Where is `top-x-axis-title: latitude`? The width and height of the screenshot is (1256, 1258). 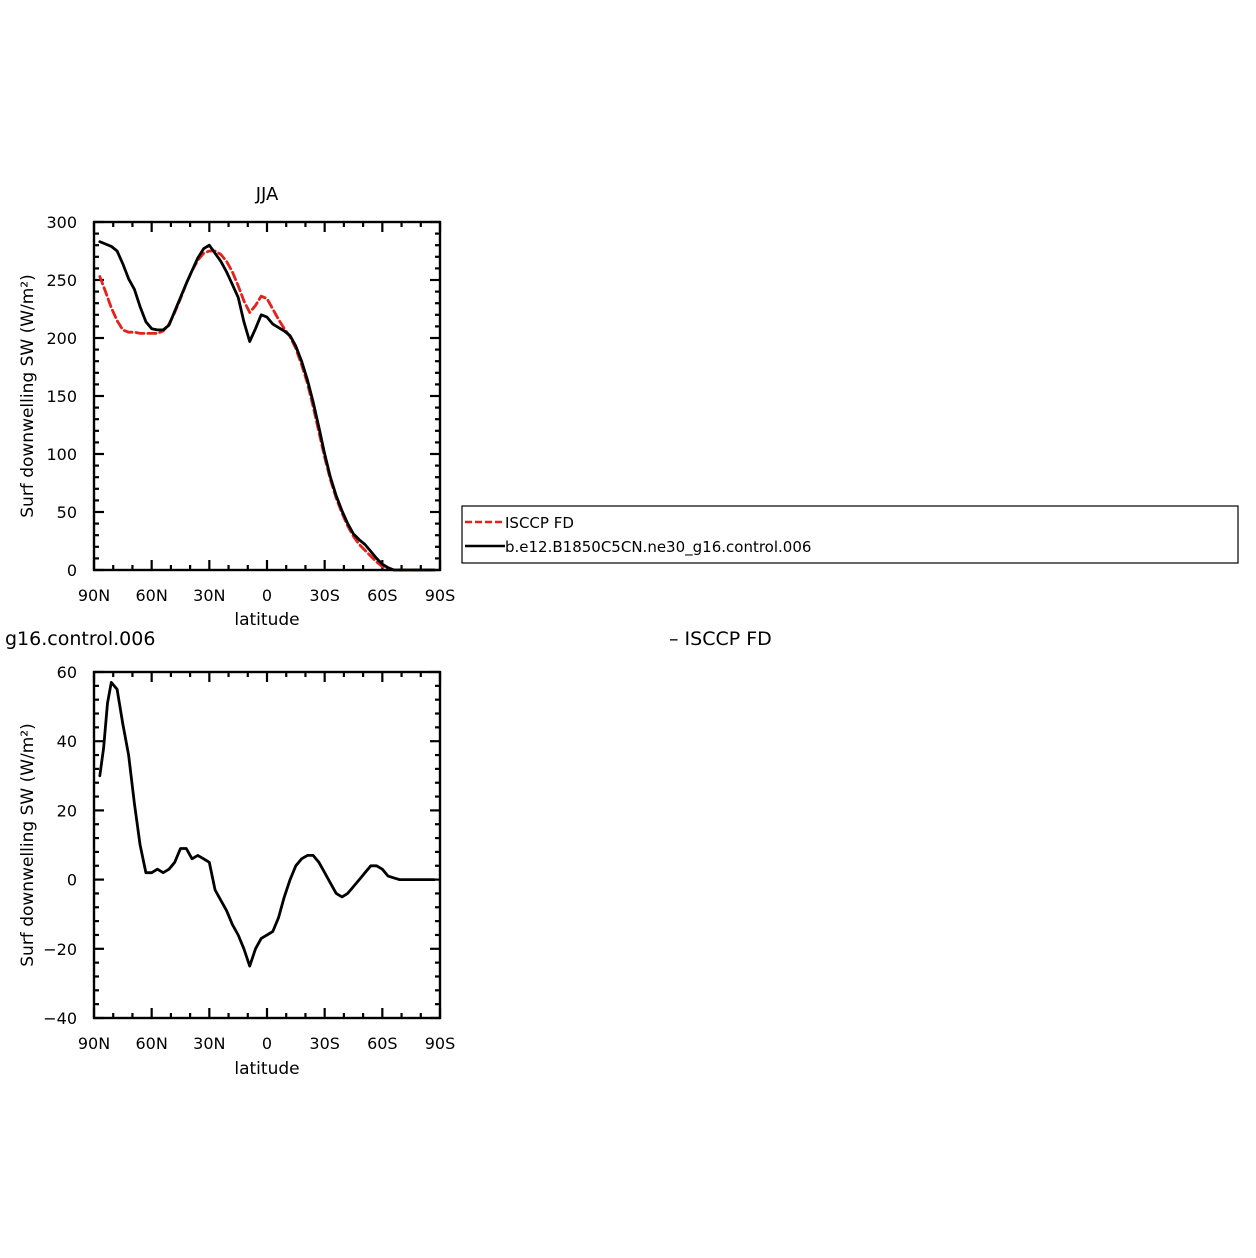 top-x-axis-title: latitude is located at coordinates (266, 620).